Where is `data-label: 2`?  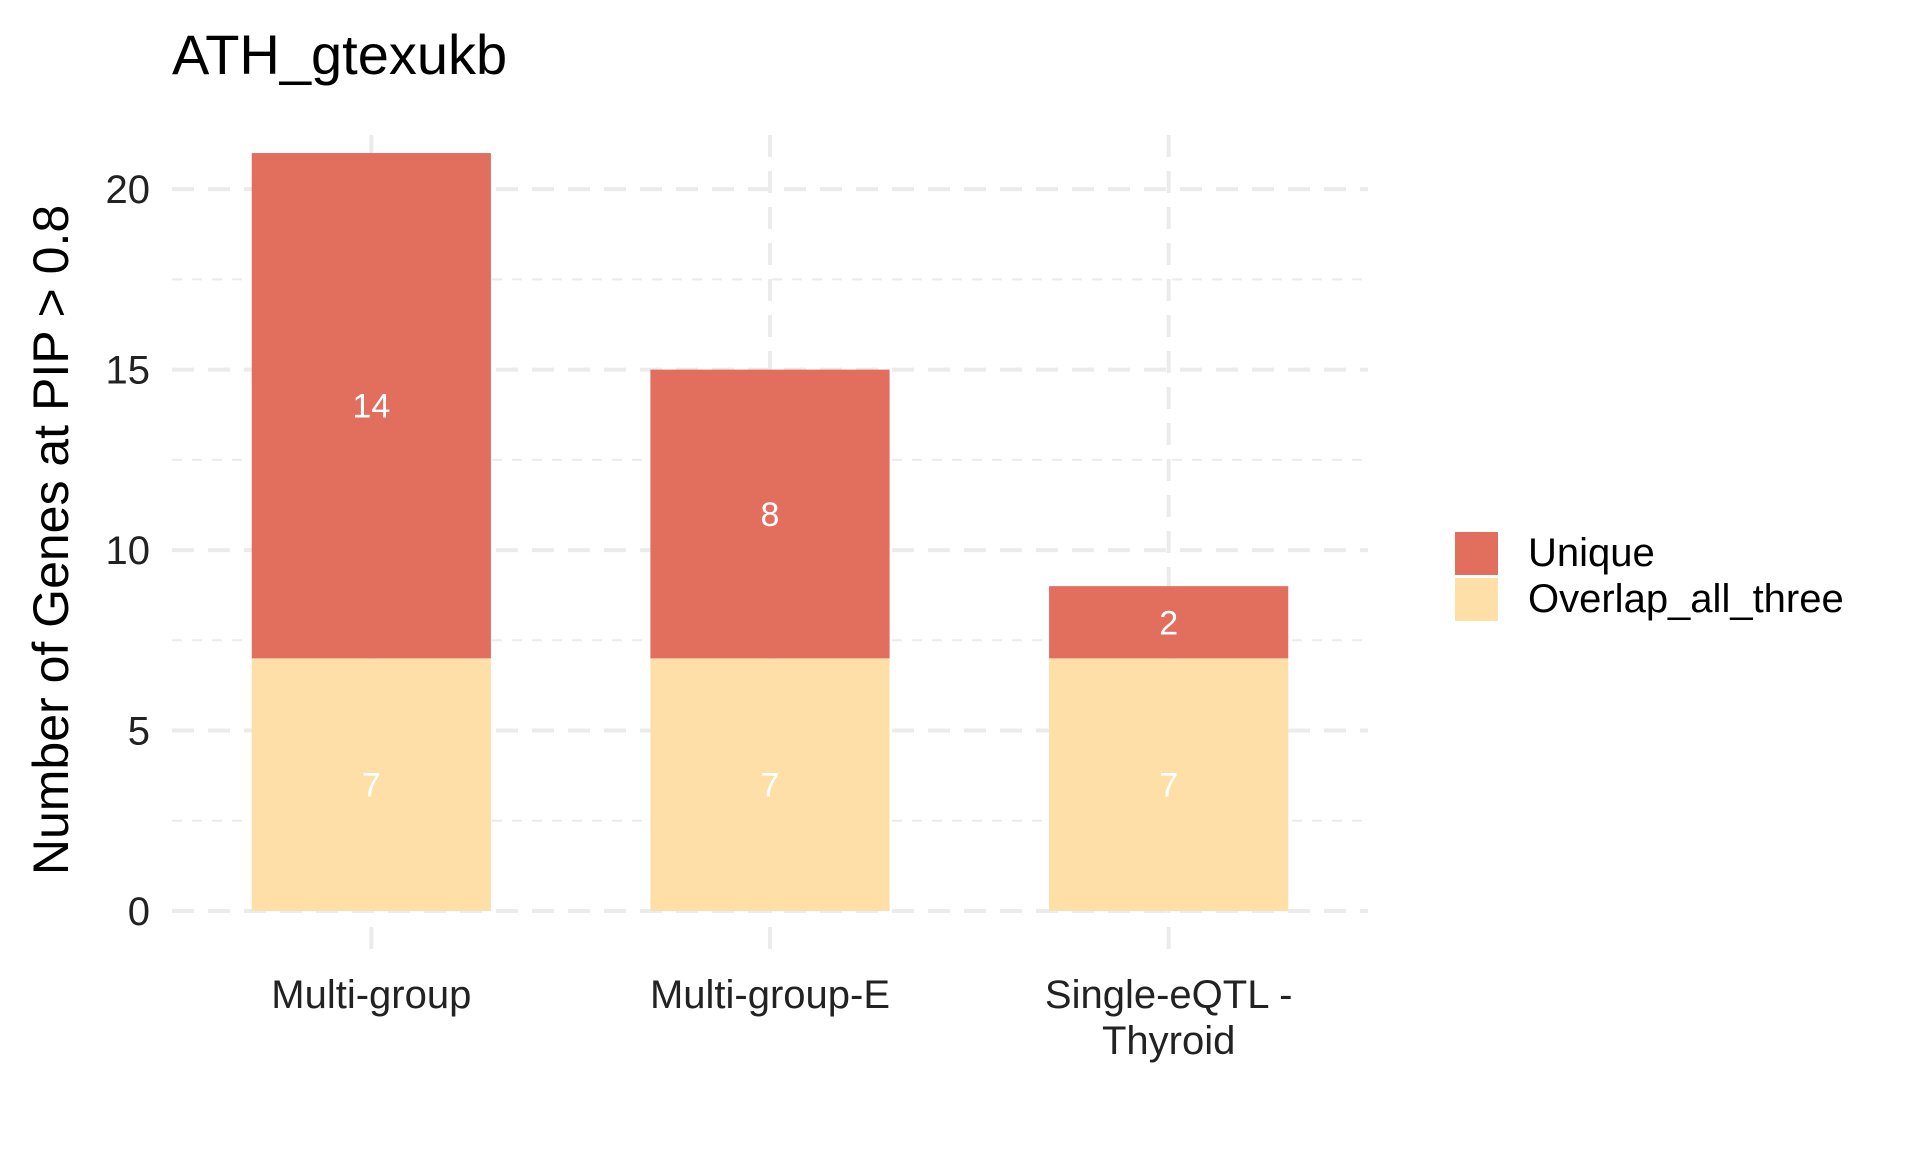 data-label: 2 is located at coordinates (1168, 623).